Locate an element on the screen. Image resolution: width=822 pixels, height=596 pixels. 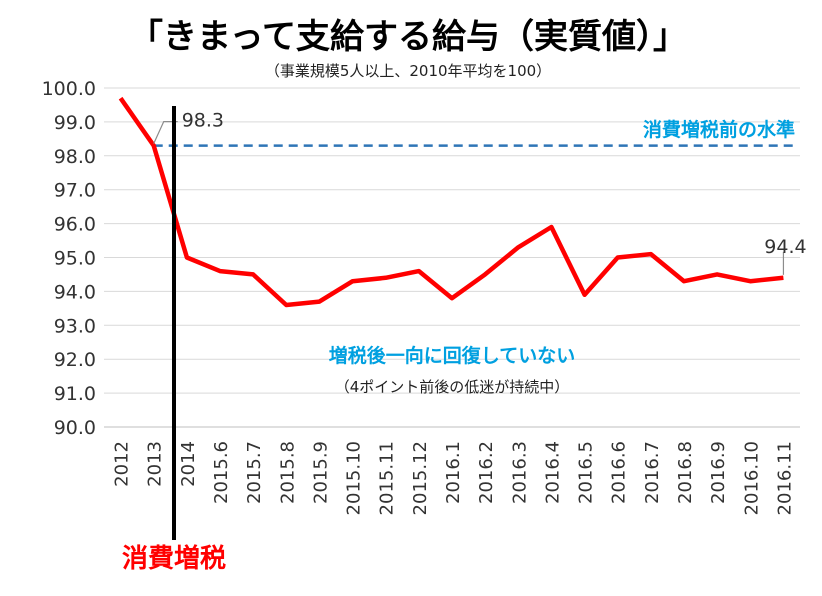
data-label: 94.4 is located at coordinates (785, 247).